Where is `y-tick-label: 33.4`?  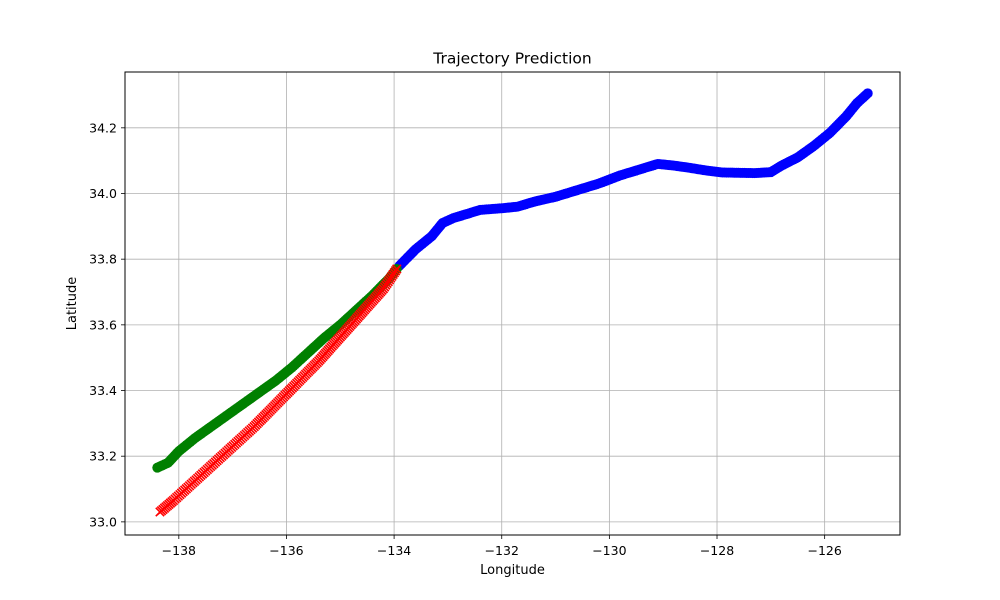
y-tick-label: 33.4 is located at coordinates (103, 390).